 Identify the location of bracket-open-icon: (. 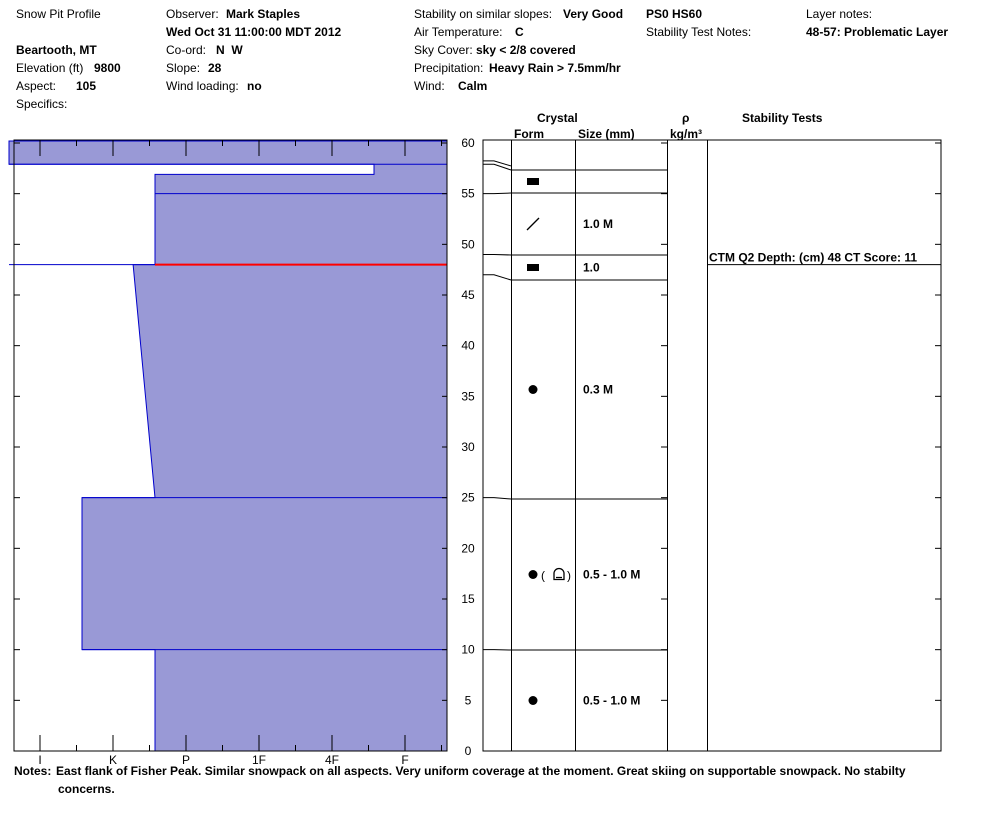
(543, 576).